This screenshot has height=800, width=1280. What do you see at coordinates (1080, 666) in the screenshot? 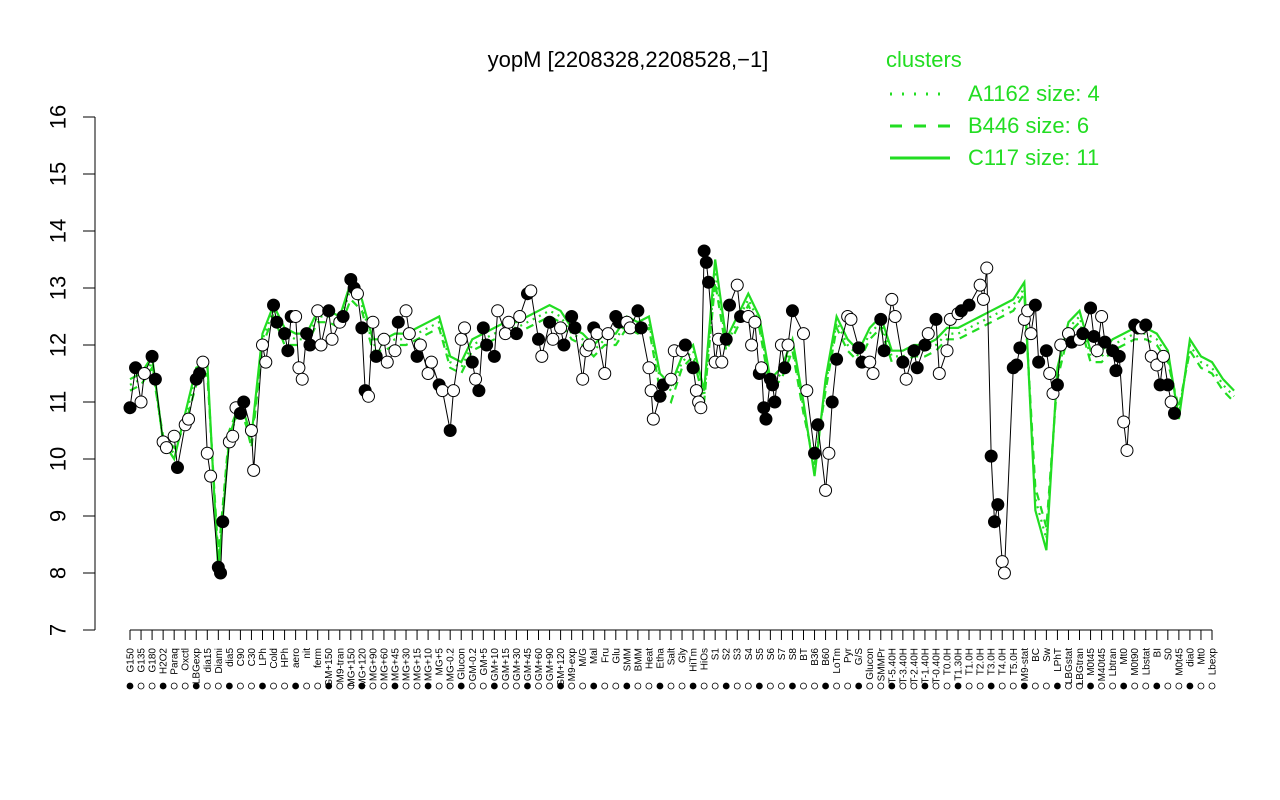
I see `x-tick-label-86: LBGtran` at bounding box center [1080, 666].